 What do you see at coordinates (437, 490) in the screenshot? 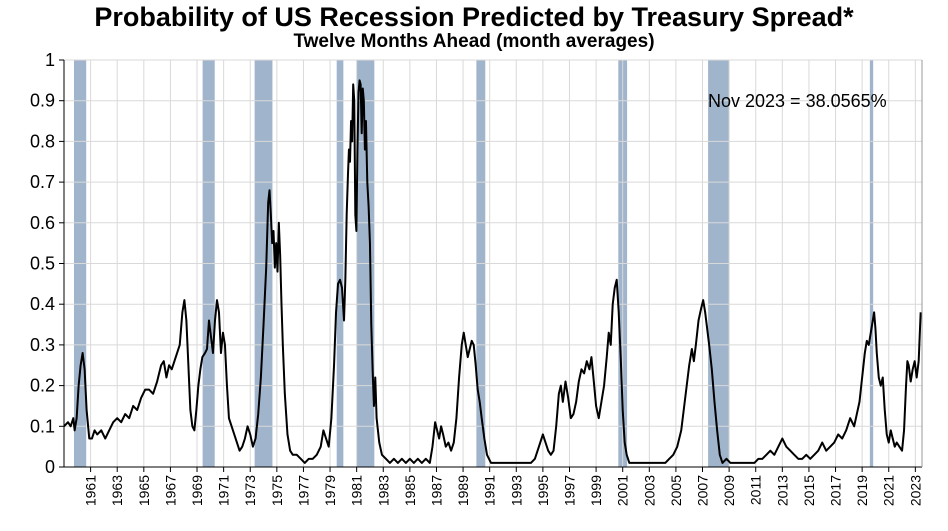
I see `x-tick-label: 1987` at bounding box center [437, 490].